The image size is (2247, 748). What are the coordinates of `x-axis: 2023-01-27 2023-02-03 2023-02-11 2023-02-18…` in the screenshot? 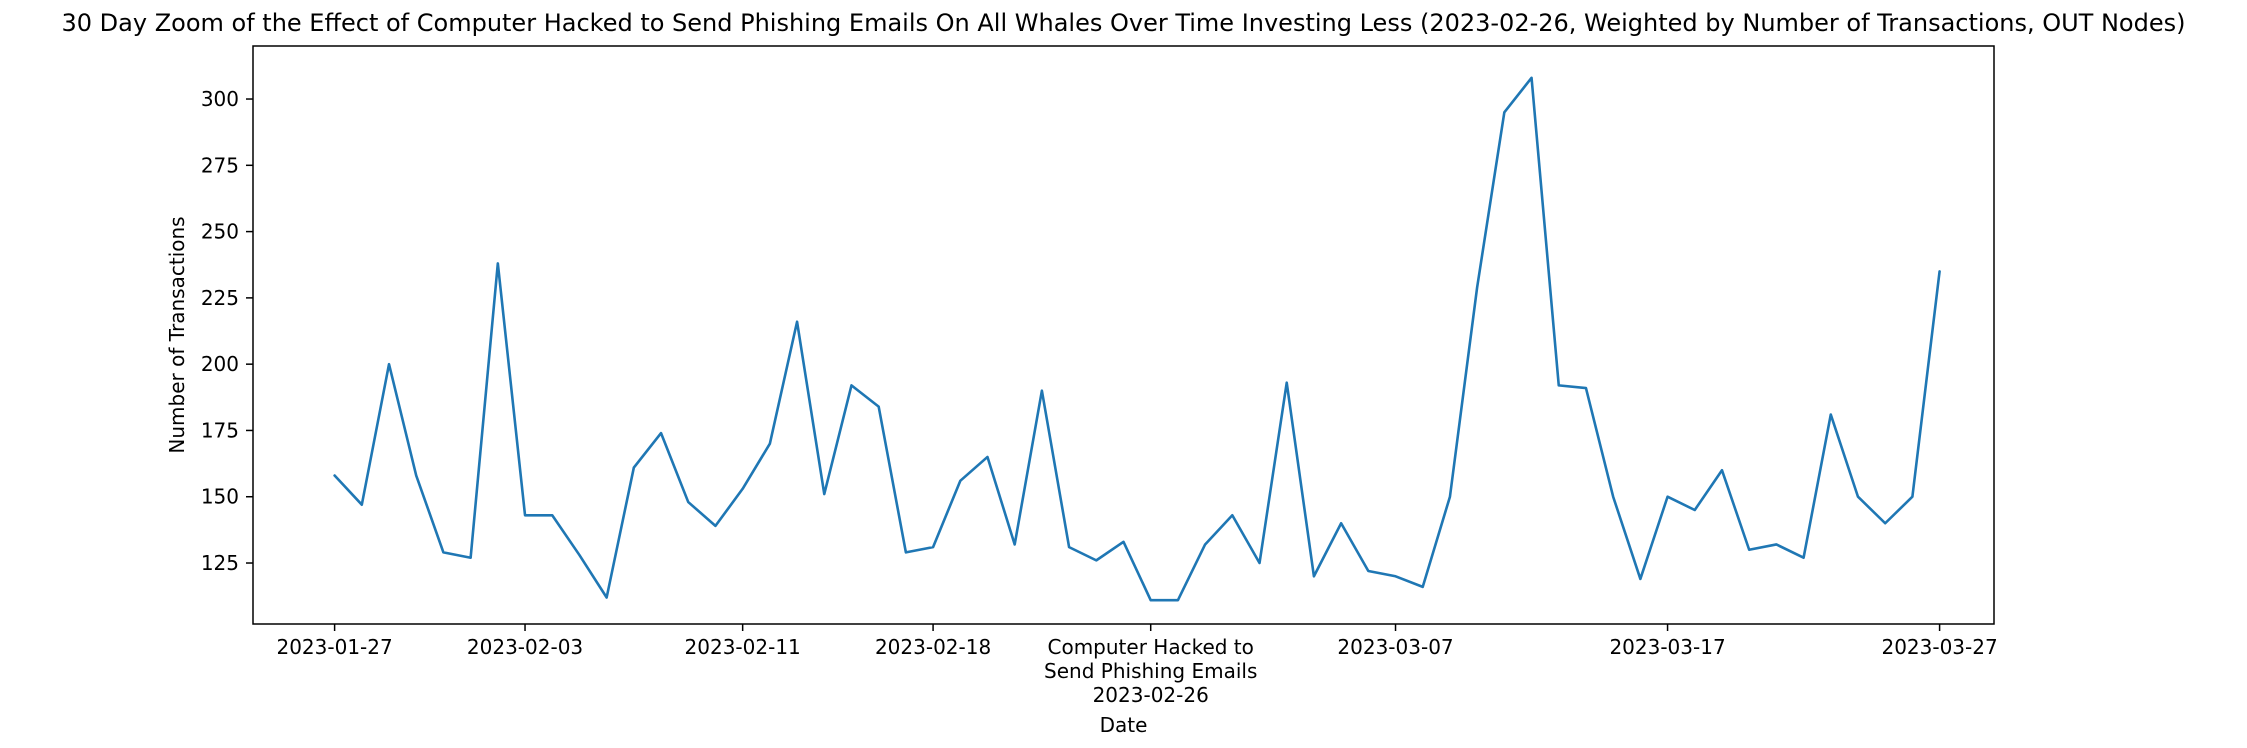 It's located at (1137, 665).